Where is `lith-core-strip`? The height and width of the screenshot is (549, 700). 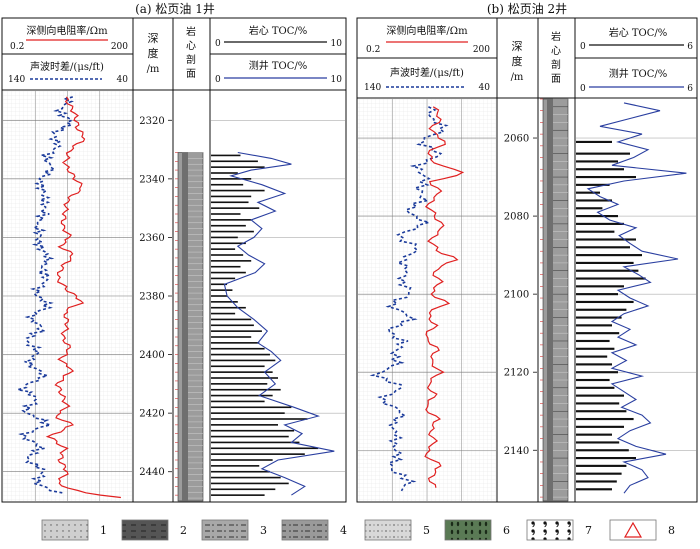
lith-core-strip is located at coordinates (185, 326).